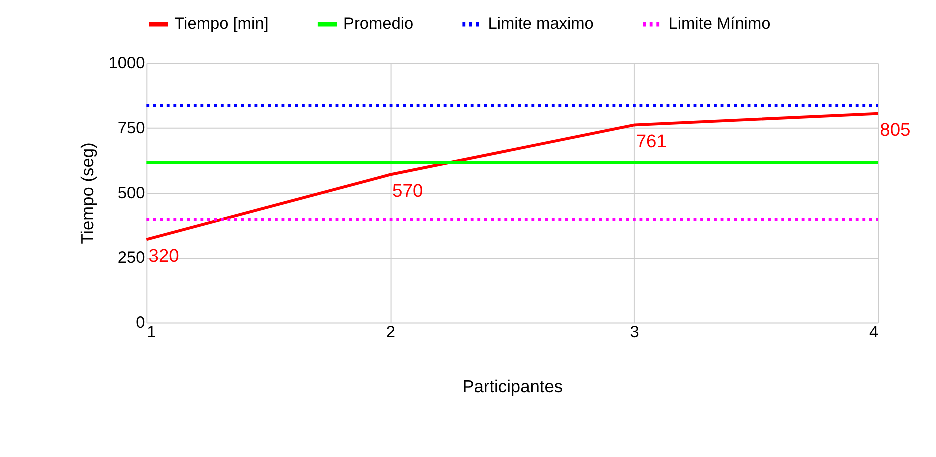 The height and width of the screenshot is (457, 936). I want to click on x-tick-label: 4, so click(874, 333).